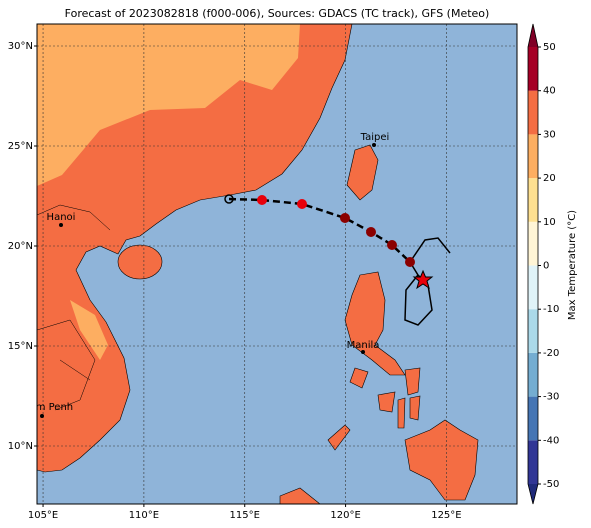 The height and width of the screenshot is (528, 591). Describe the element at coordinates (546, 266) in the screenshot. I see `colorbar-tick-label: 0` at that location.